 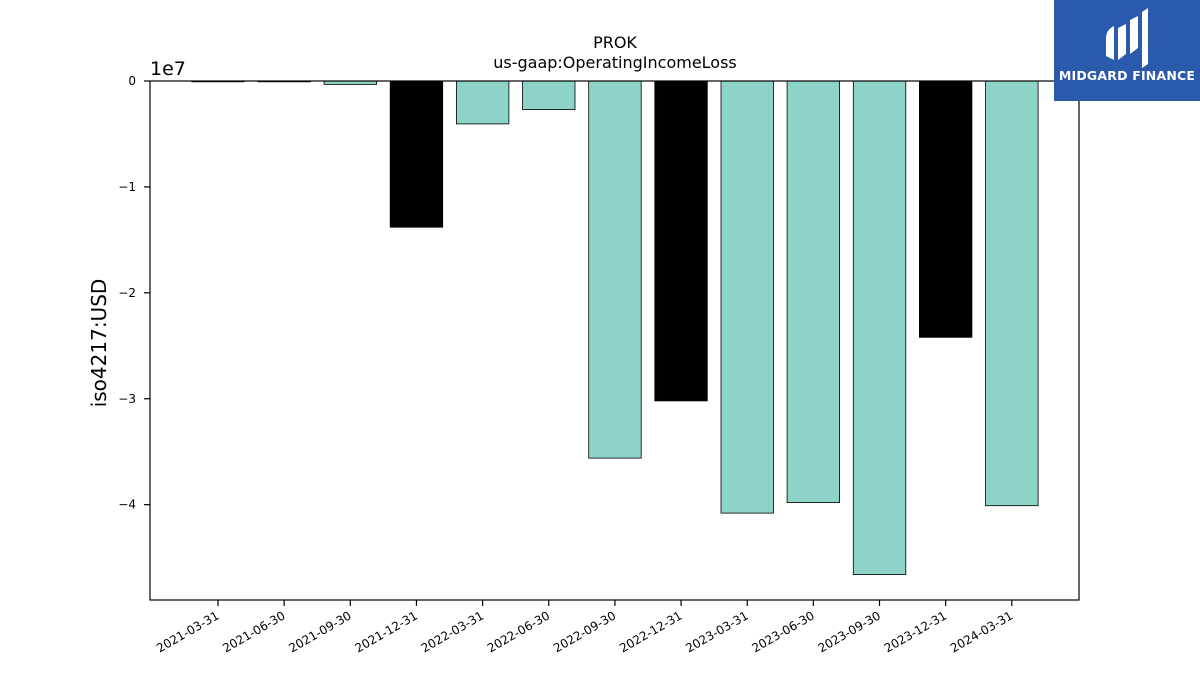 What do you see at coordinates (650, 631) in the screenshot?
I see `x-tick-label: 2022-12-31` at bounding box center [650, 631].